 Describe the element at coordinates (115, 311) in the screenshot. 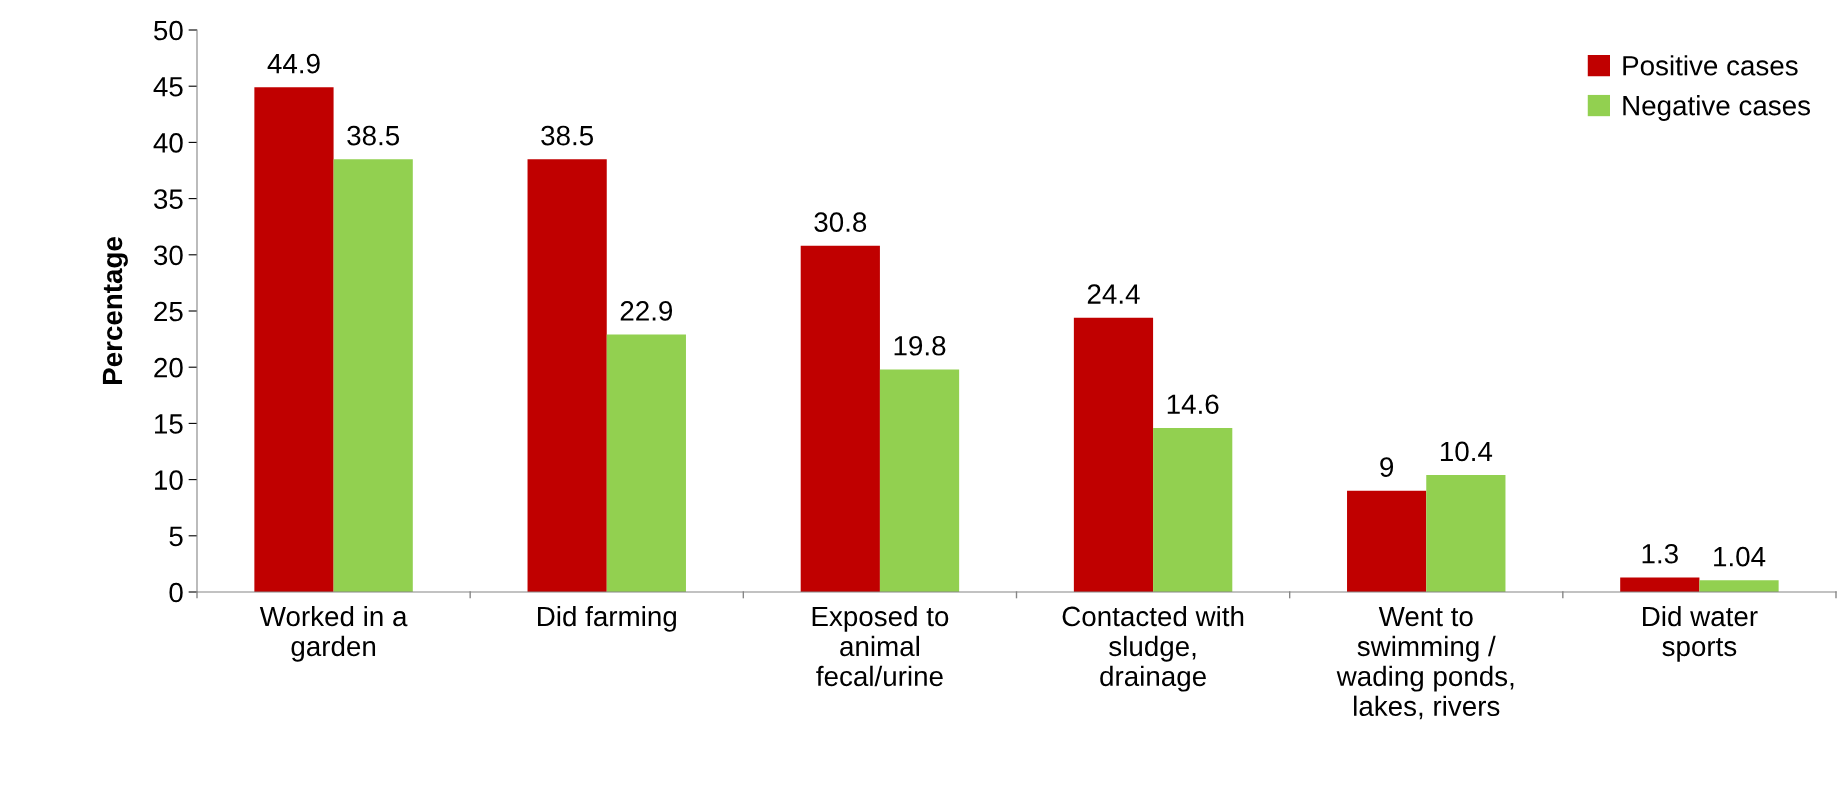

I see `y-axis-title: Percentage` at that location.